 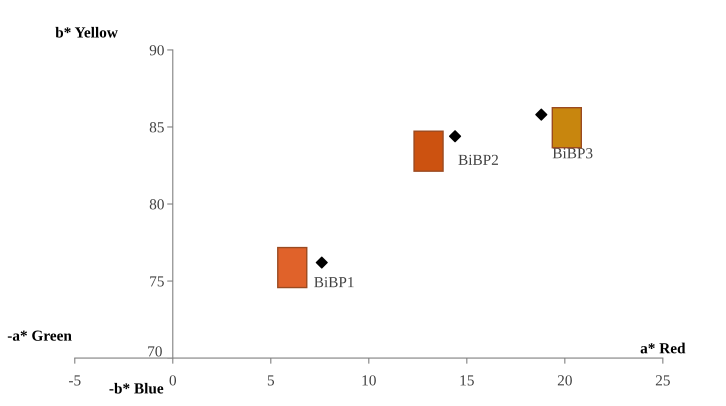 What do you see at coordinates (467, 380) in the screenshot?
I see `x-tick-label: 15` at bounding box center [467, 380].